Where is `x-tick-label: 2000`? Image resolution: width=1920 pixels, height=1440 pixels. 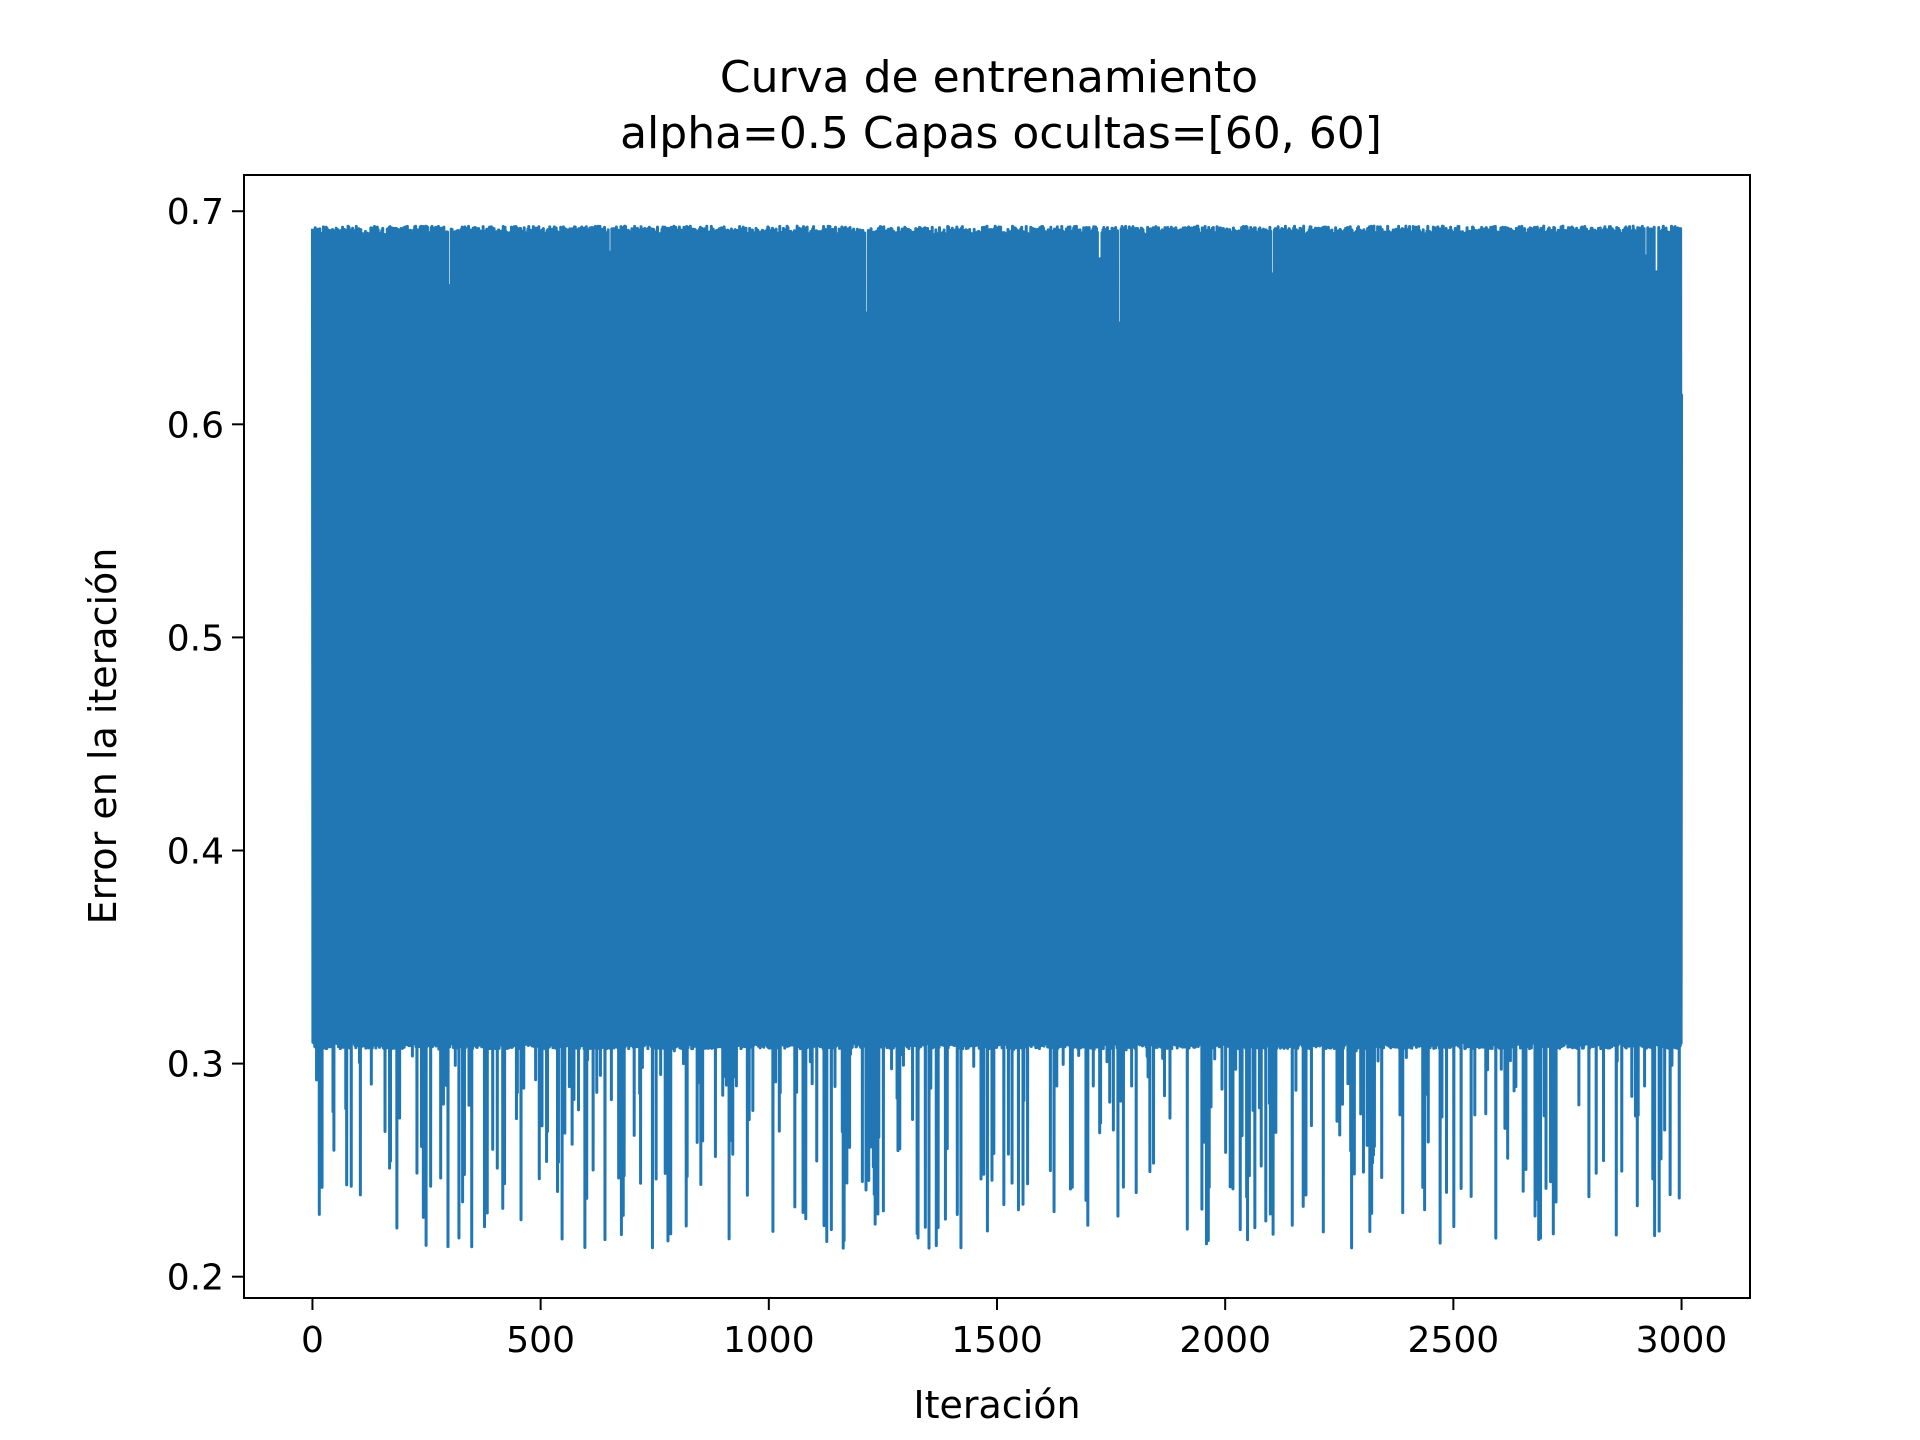 x-tick-label: 2000 is located at coordinates (1225, 1340).